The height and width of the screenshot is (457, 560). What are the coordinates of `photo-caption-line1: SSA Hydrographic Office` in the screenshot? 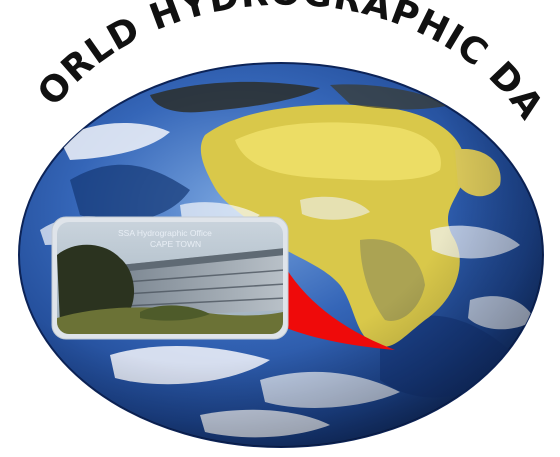 It's located at (165, 233).